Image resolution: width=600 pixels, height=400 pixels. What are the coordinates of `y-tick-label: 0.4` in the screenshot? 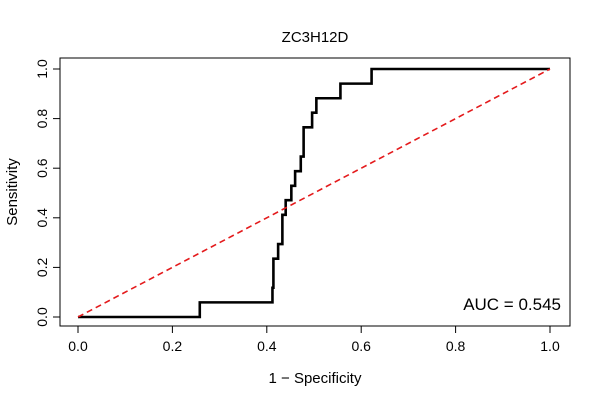 It's located at (42, 218).